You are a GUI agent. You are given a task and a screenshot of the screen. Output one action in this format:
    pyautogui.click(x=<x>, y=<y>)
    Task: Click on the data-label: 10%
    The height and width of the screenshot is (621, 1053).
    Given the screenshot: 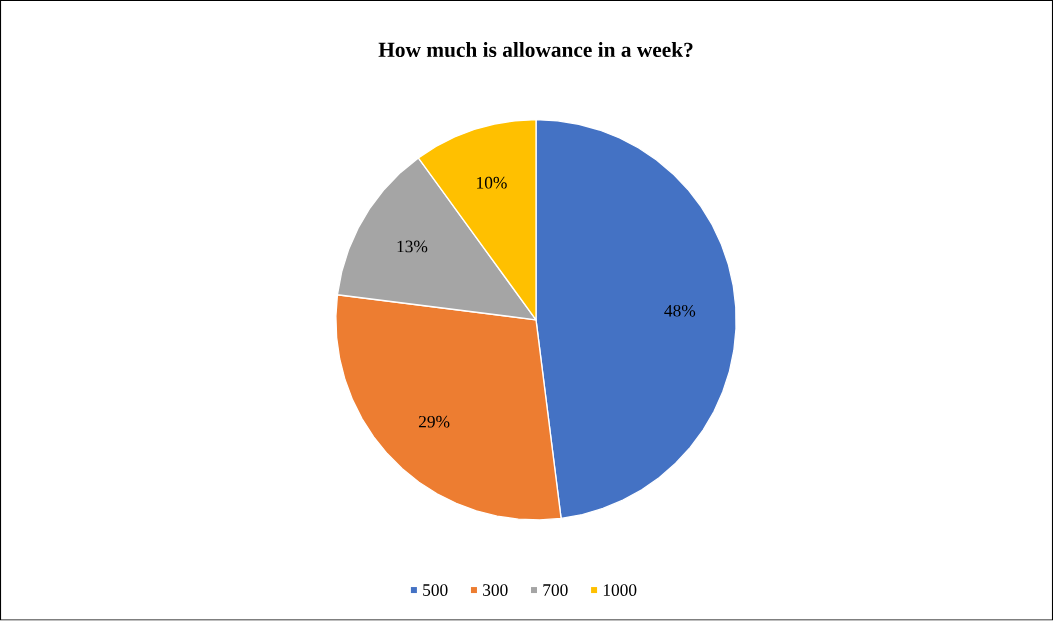 What is the action you would take?
    pyautogui.click(x=492, y=183)
    